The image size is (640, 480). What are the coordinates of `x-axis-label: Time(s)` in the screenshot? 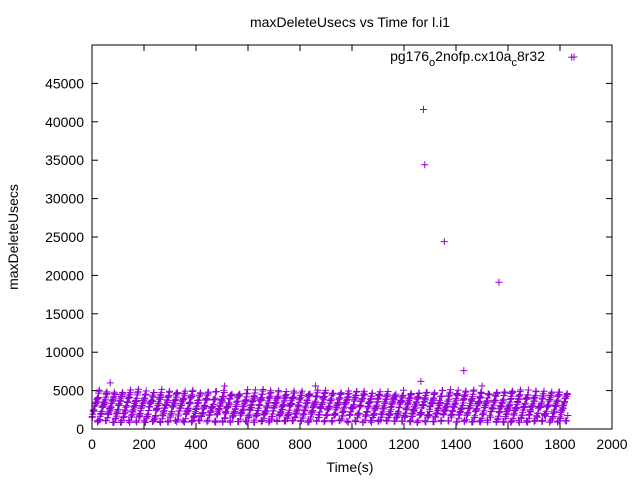 It's located at (350, 467).